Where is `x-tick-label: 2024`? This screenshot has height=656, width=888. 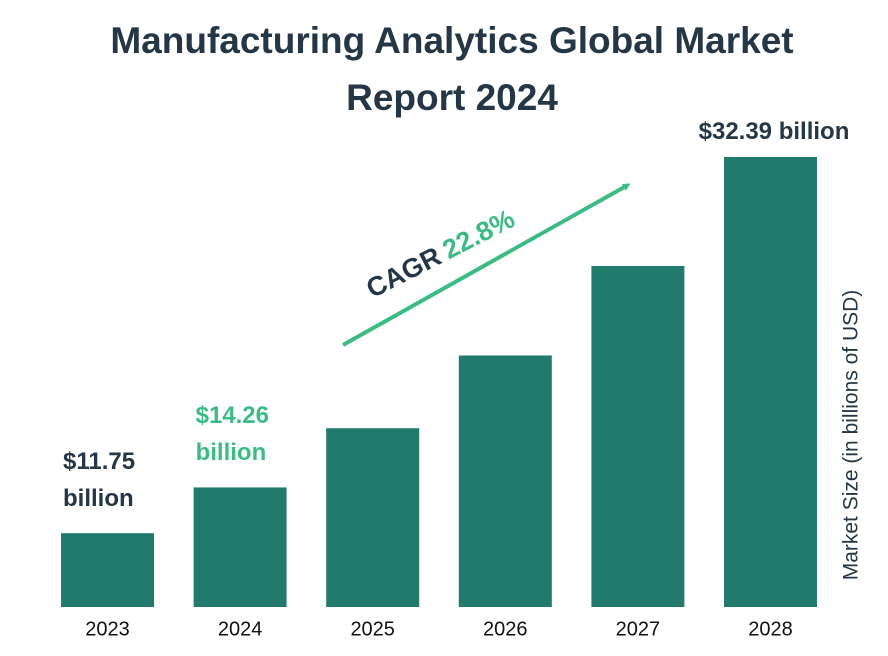 x-tick-label: 2024 is located at coordinates (240, 629).